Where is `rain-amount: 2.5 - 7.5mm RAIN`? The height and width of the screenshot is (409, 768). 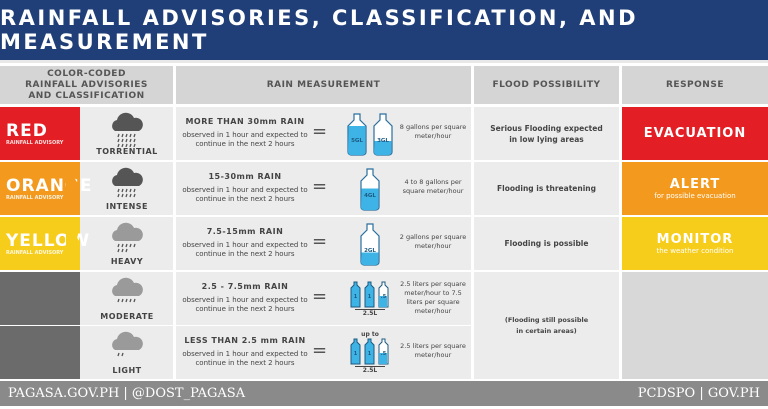 rain-amount: 2.5 - 7.5mm RAIN is located at coordinates (245, 286).